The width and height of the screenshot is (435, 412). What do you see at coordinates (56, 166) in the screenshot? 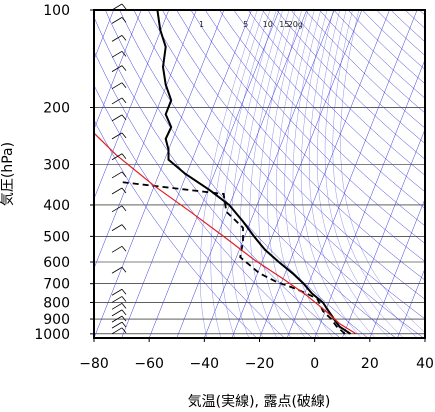
I see `y-tick-label: 300` at bounding box center [56, 166].